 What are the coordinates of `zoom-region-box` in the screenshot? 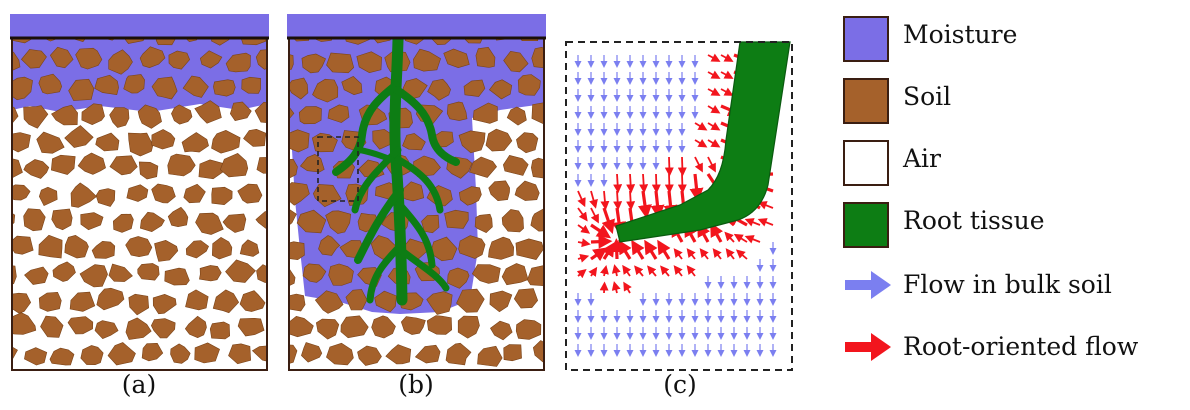 It's located at (338, 169).